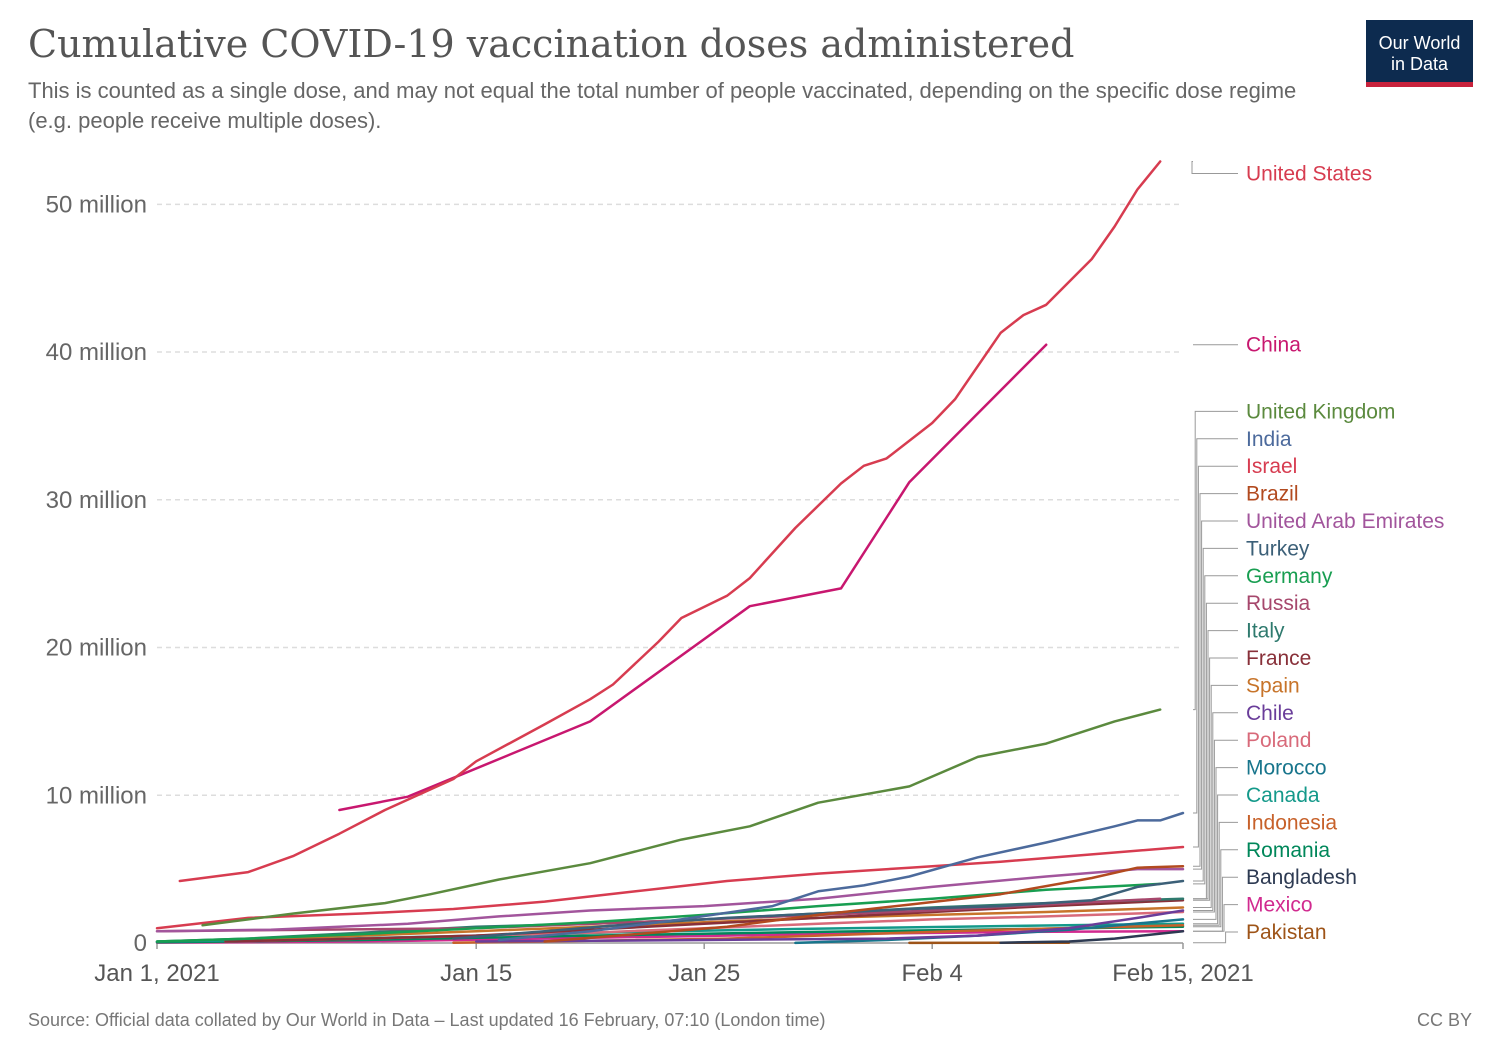 The width and height of the screenshot is (1500, 1059). I want to click on legend-connector-mexico, so click(1215, 918).